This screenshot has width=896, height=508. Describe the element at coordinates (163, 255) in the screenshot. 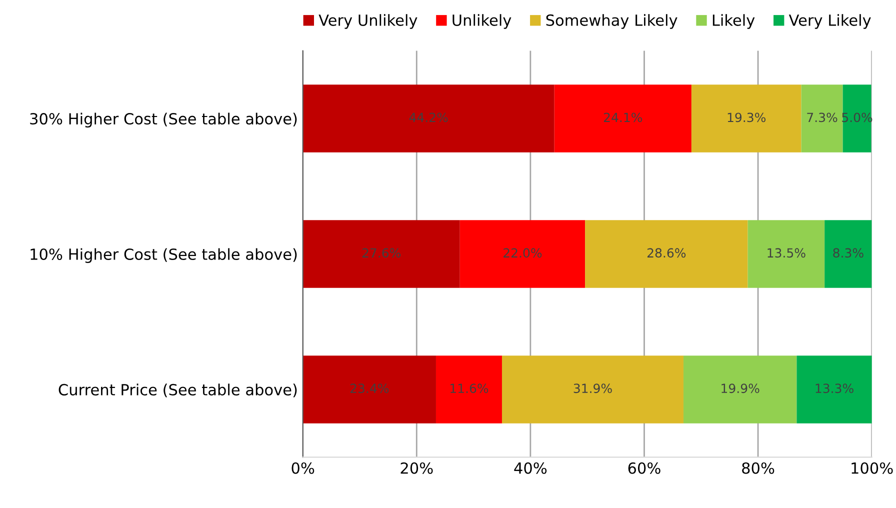

I see `y-tick-label: 10% Higher Cost (See table above)` at that location.